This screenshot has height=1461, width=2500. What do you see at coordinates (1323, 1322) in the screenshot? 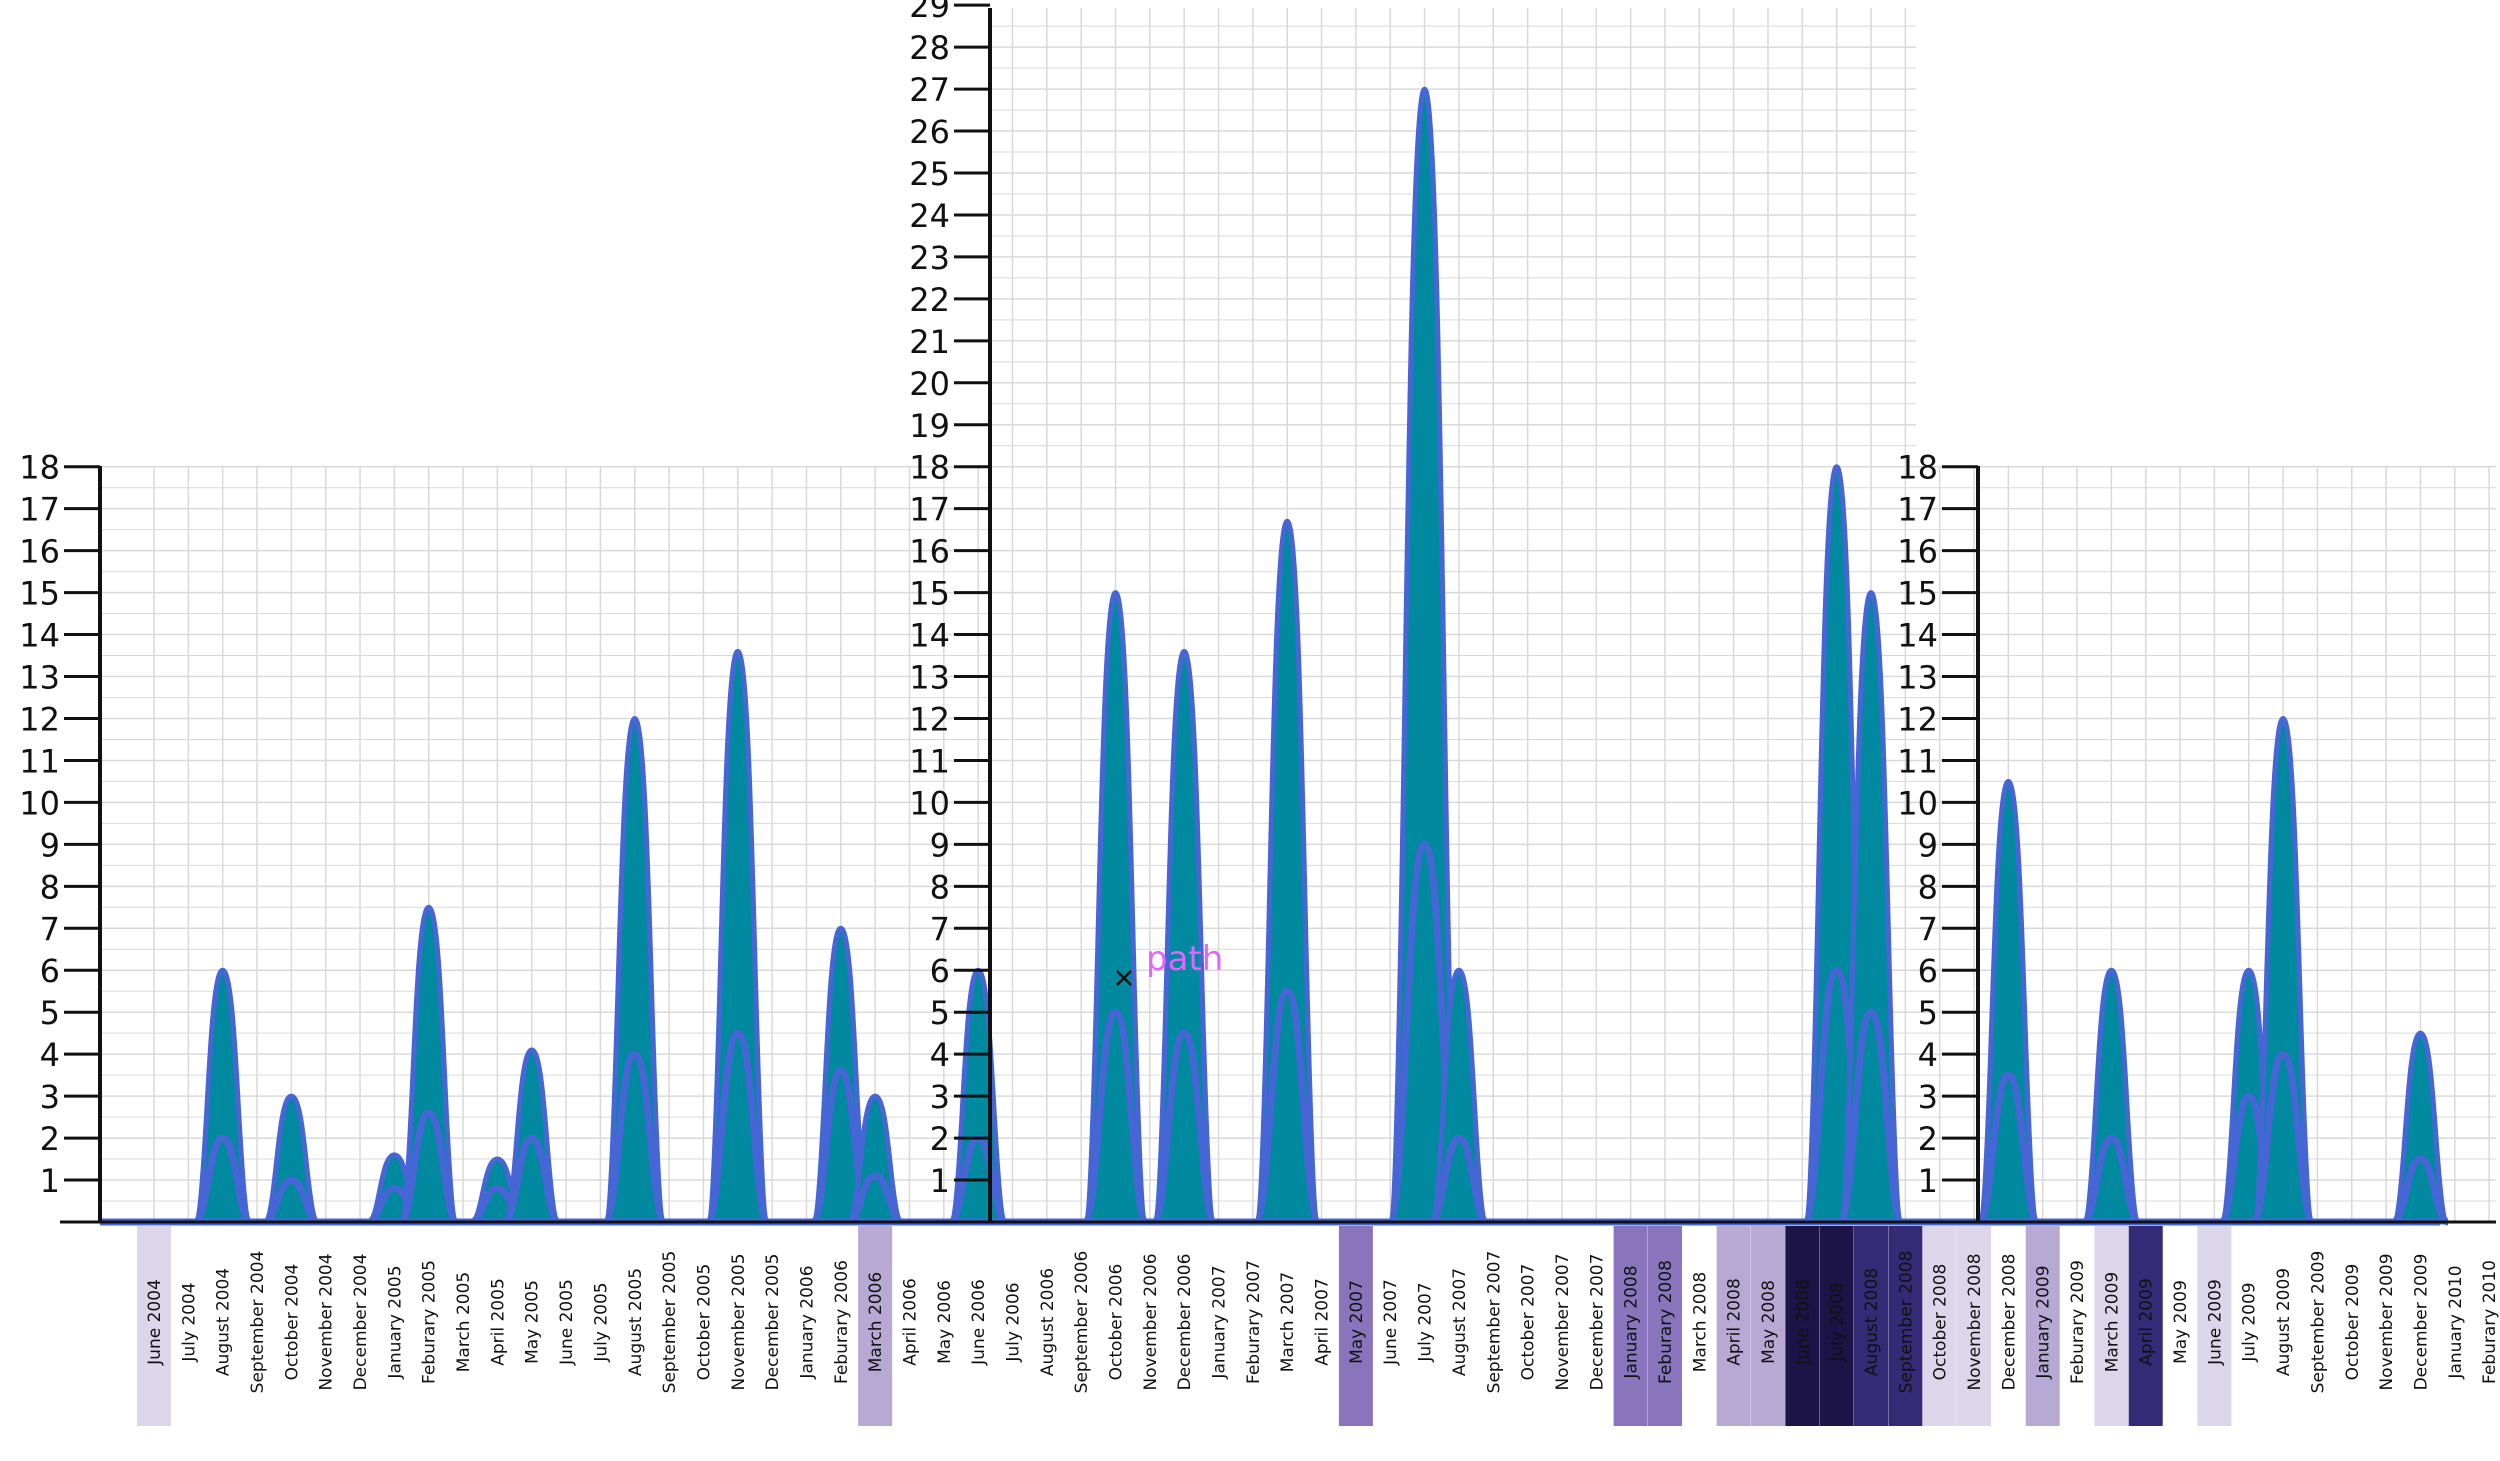
I see `x-tick-label: April 2007` at bounding box center [1323, 1322].